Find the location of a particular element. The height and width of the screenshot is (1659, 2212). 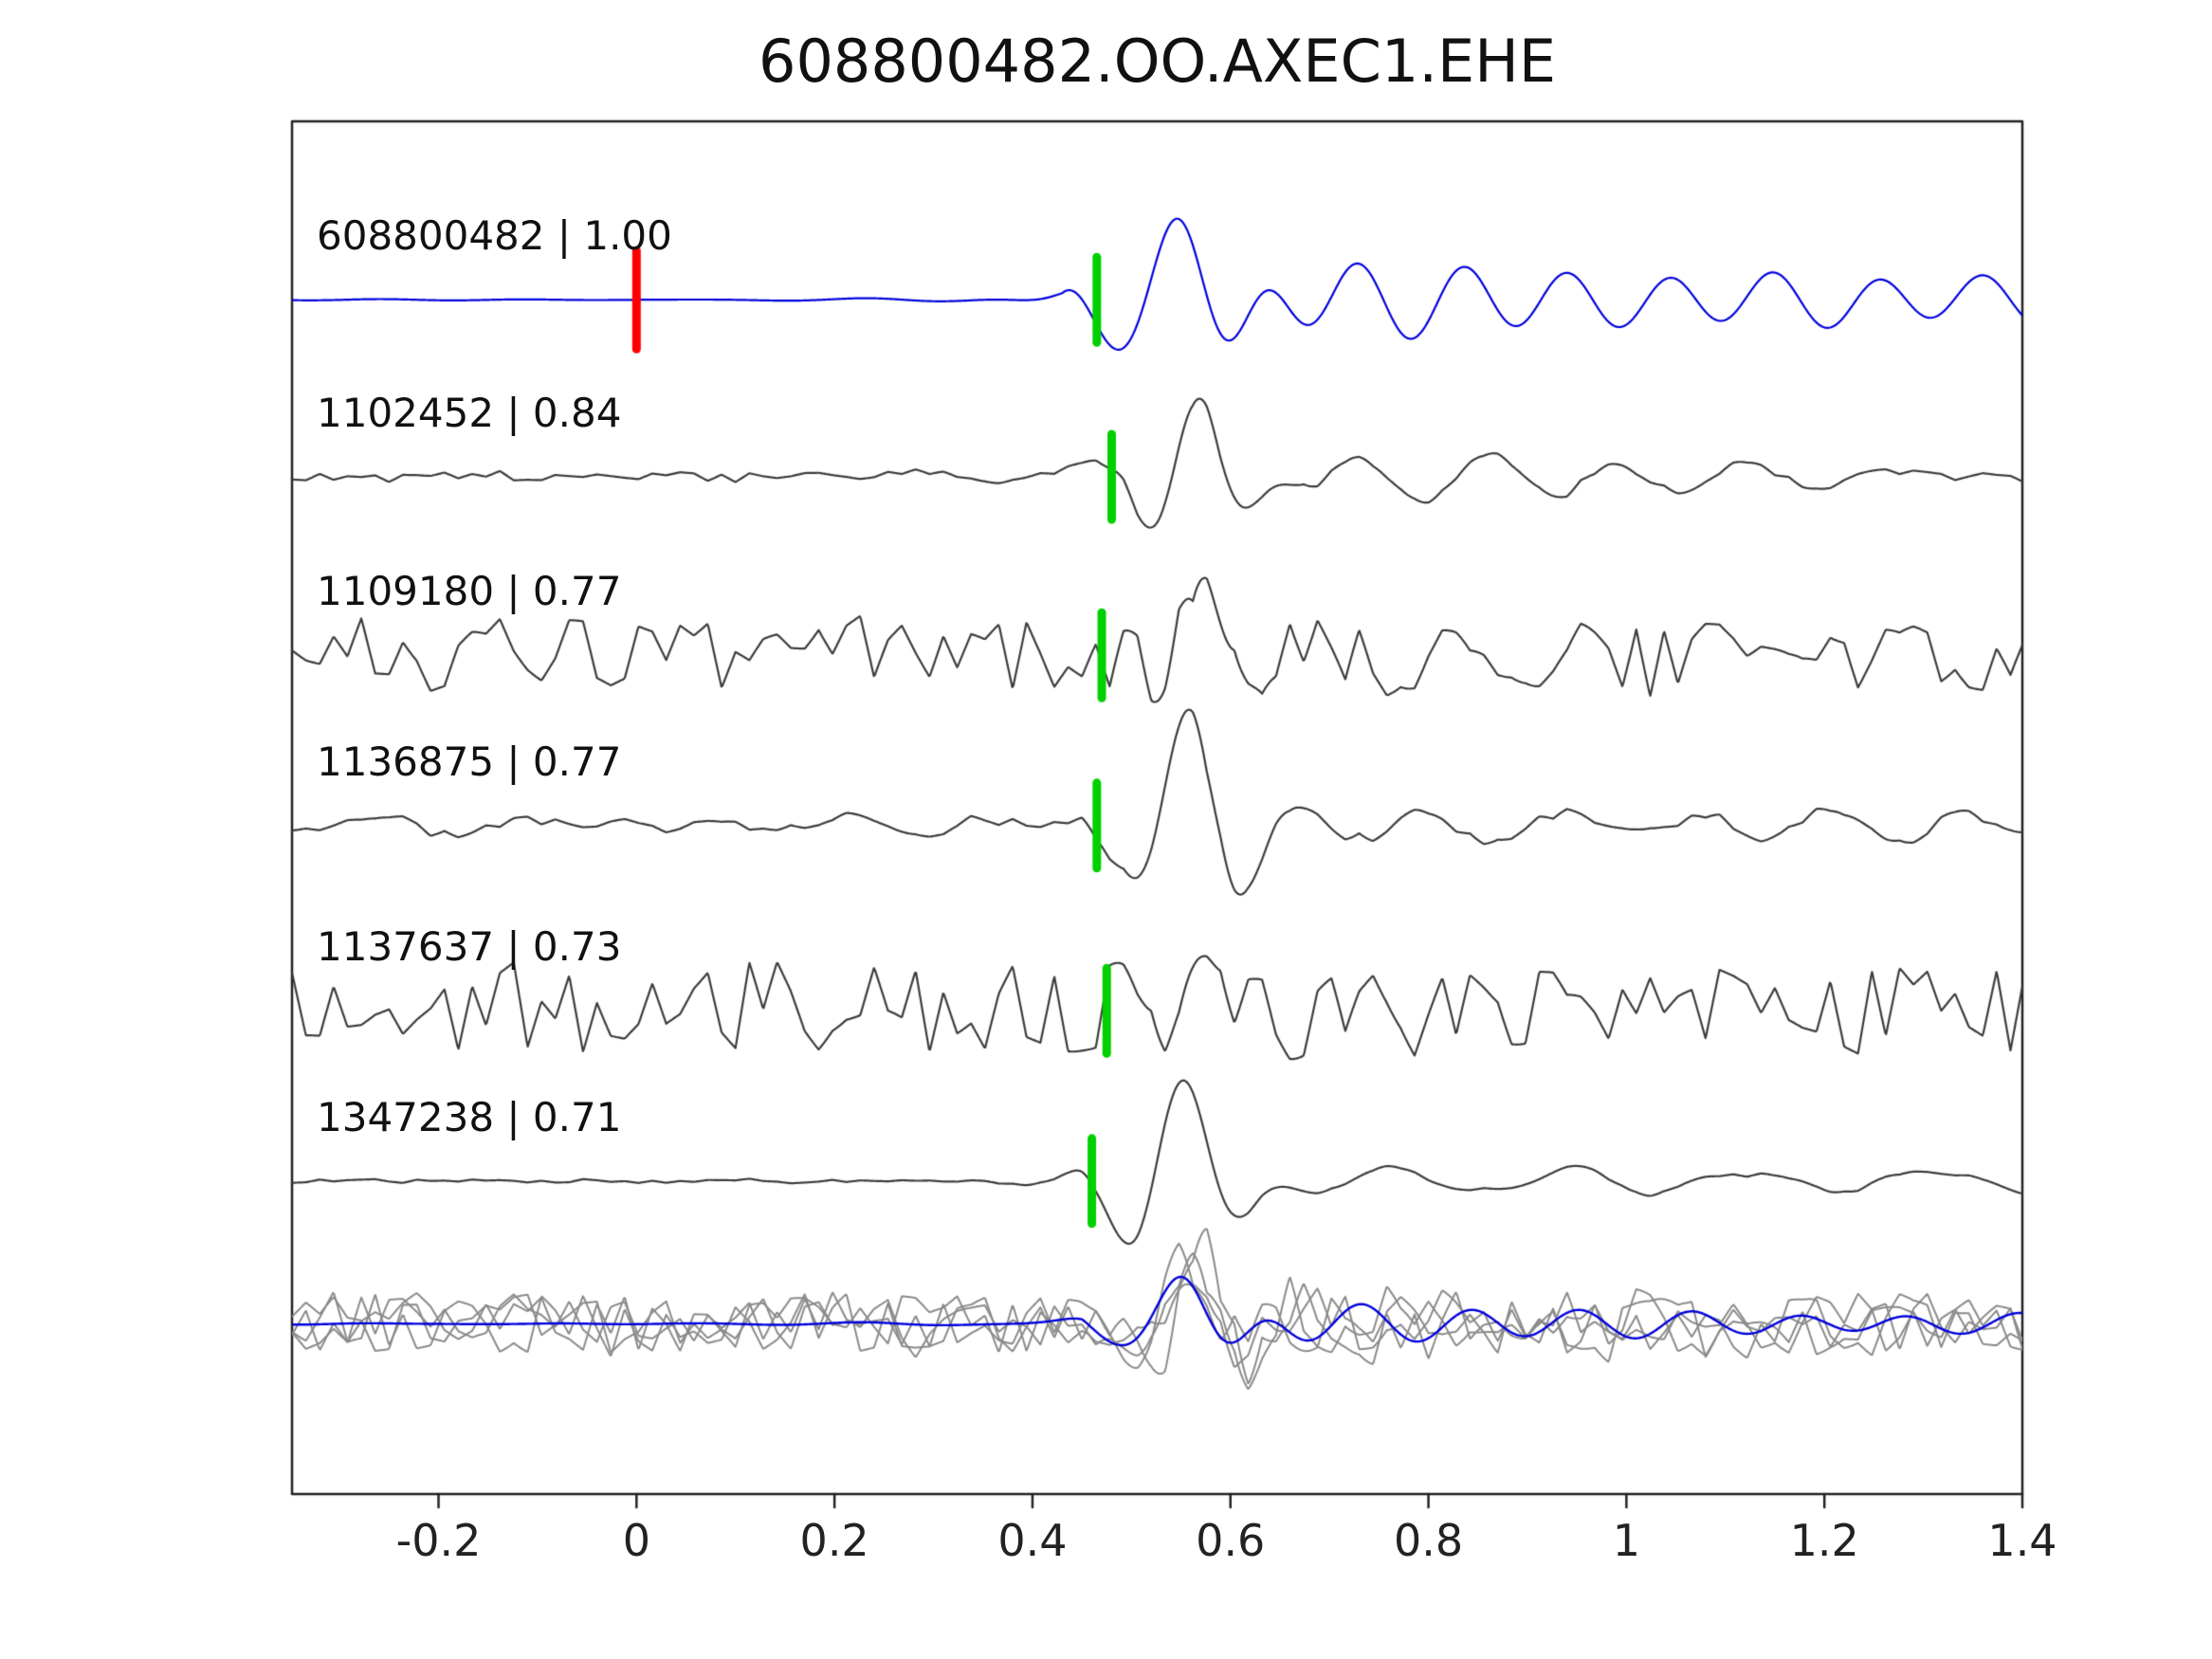

x-tick-label-1.4: 1.4 is located at coordinates (2022, 1540).